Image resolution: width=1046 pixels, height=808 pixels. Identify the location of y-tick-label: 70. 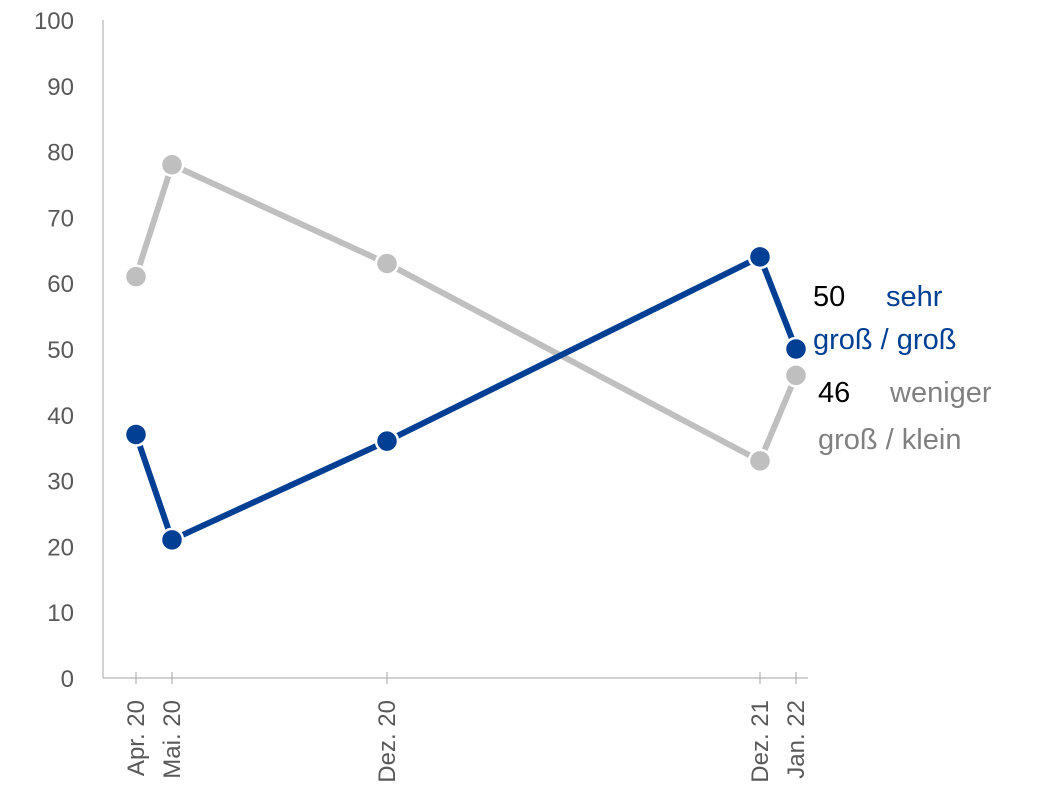
(60, 218).